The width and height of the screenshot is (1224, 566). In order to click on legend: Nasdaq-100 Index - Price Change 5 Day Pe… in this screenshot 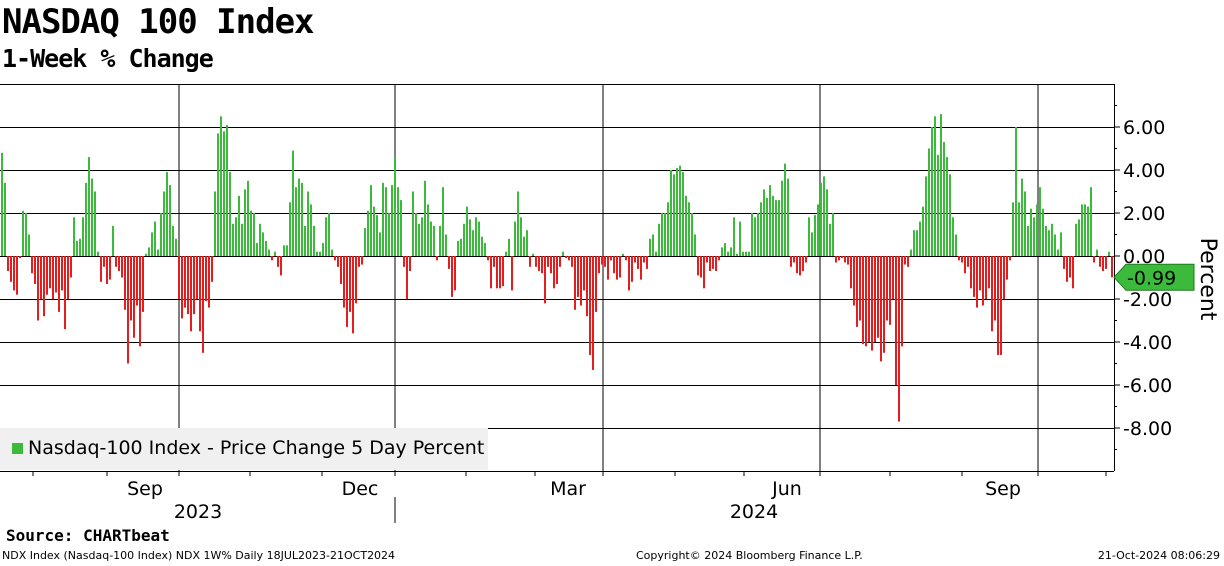, I will do `click(244, 449)`.